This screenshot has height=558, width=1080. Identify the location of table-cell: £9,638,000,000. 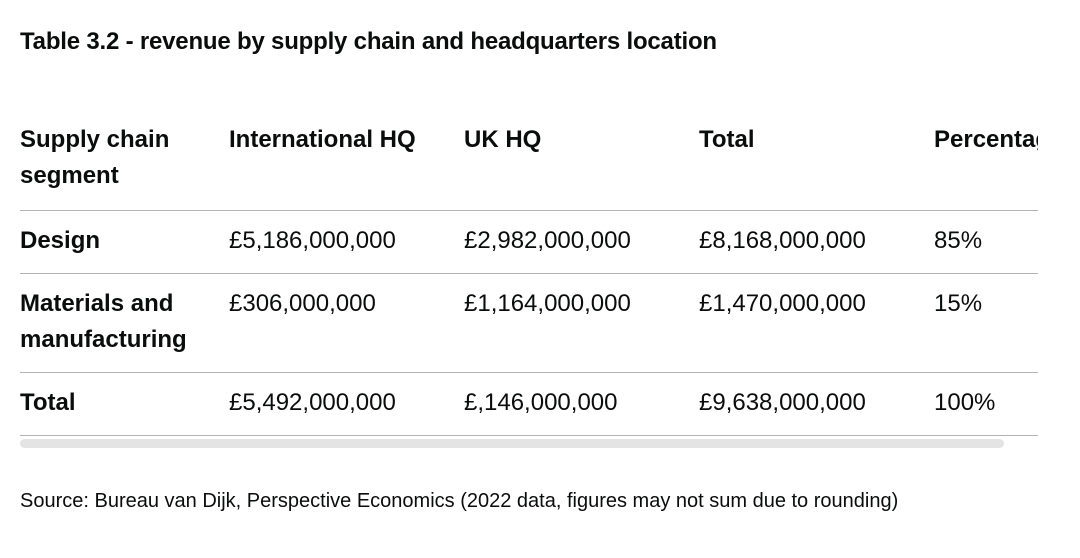
(816, 404).